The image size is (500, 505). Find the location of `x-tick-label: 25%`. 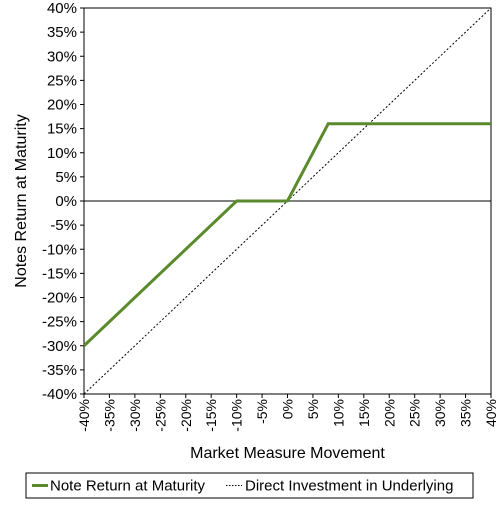

x-tick-label: 25% is located at coordinates (415, 413).